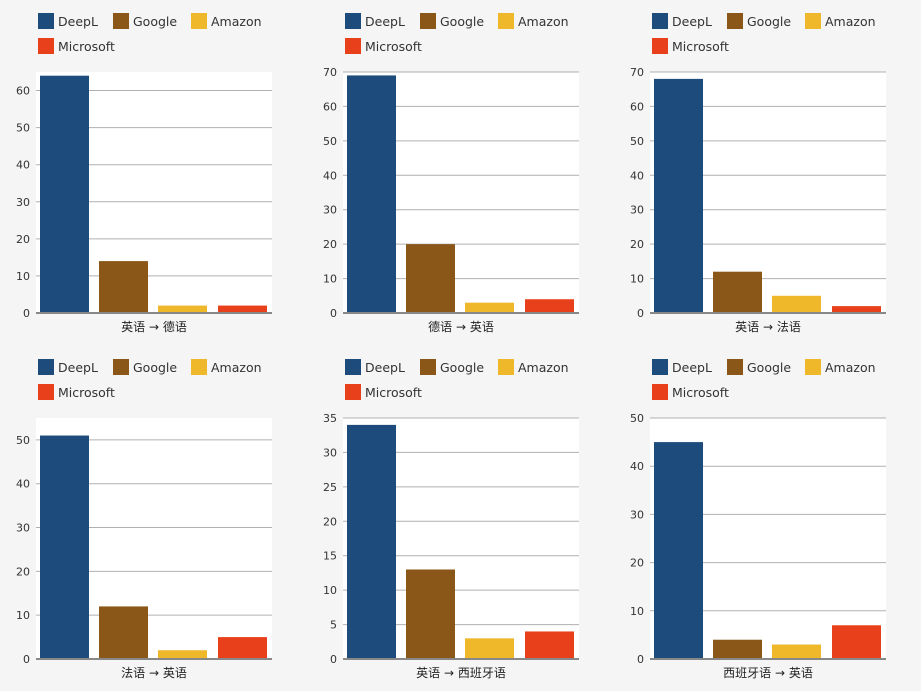 This screenshot has width=921, height=691. Describe the element at coordinates (330, 72) in the screenshot. I see `y-tick-label: 70` at that location.